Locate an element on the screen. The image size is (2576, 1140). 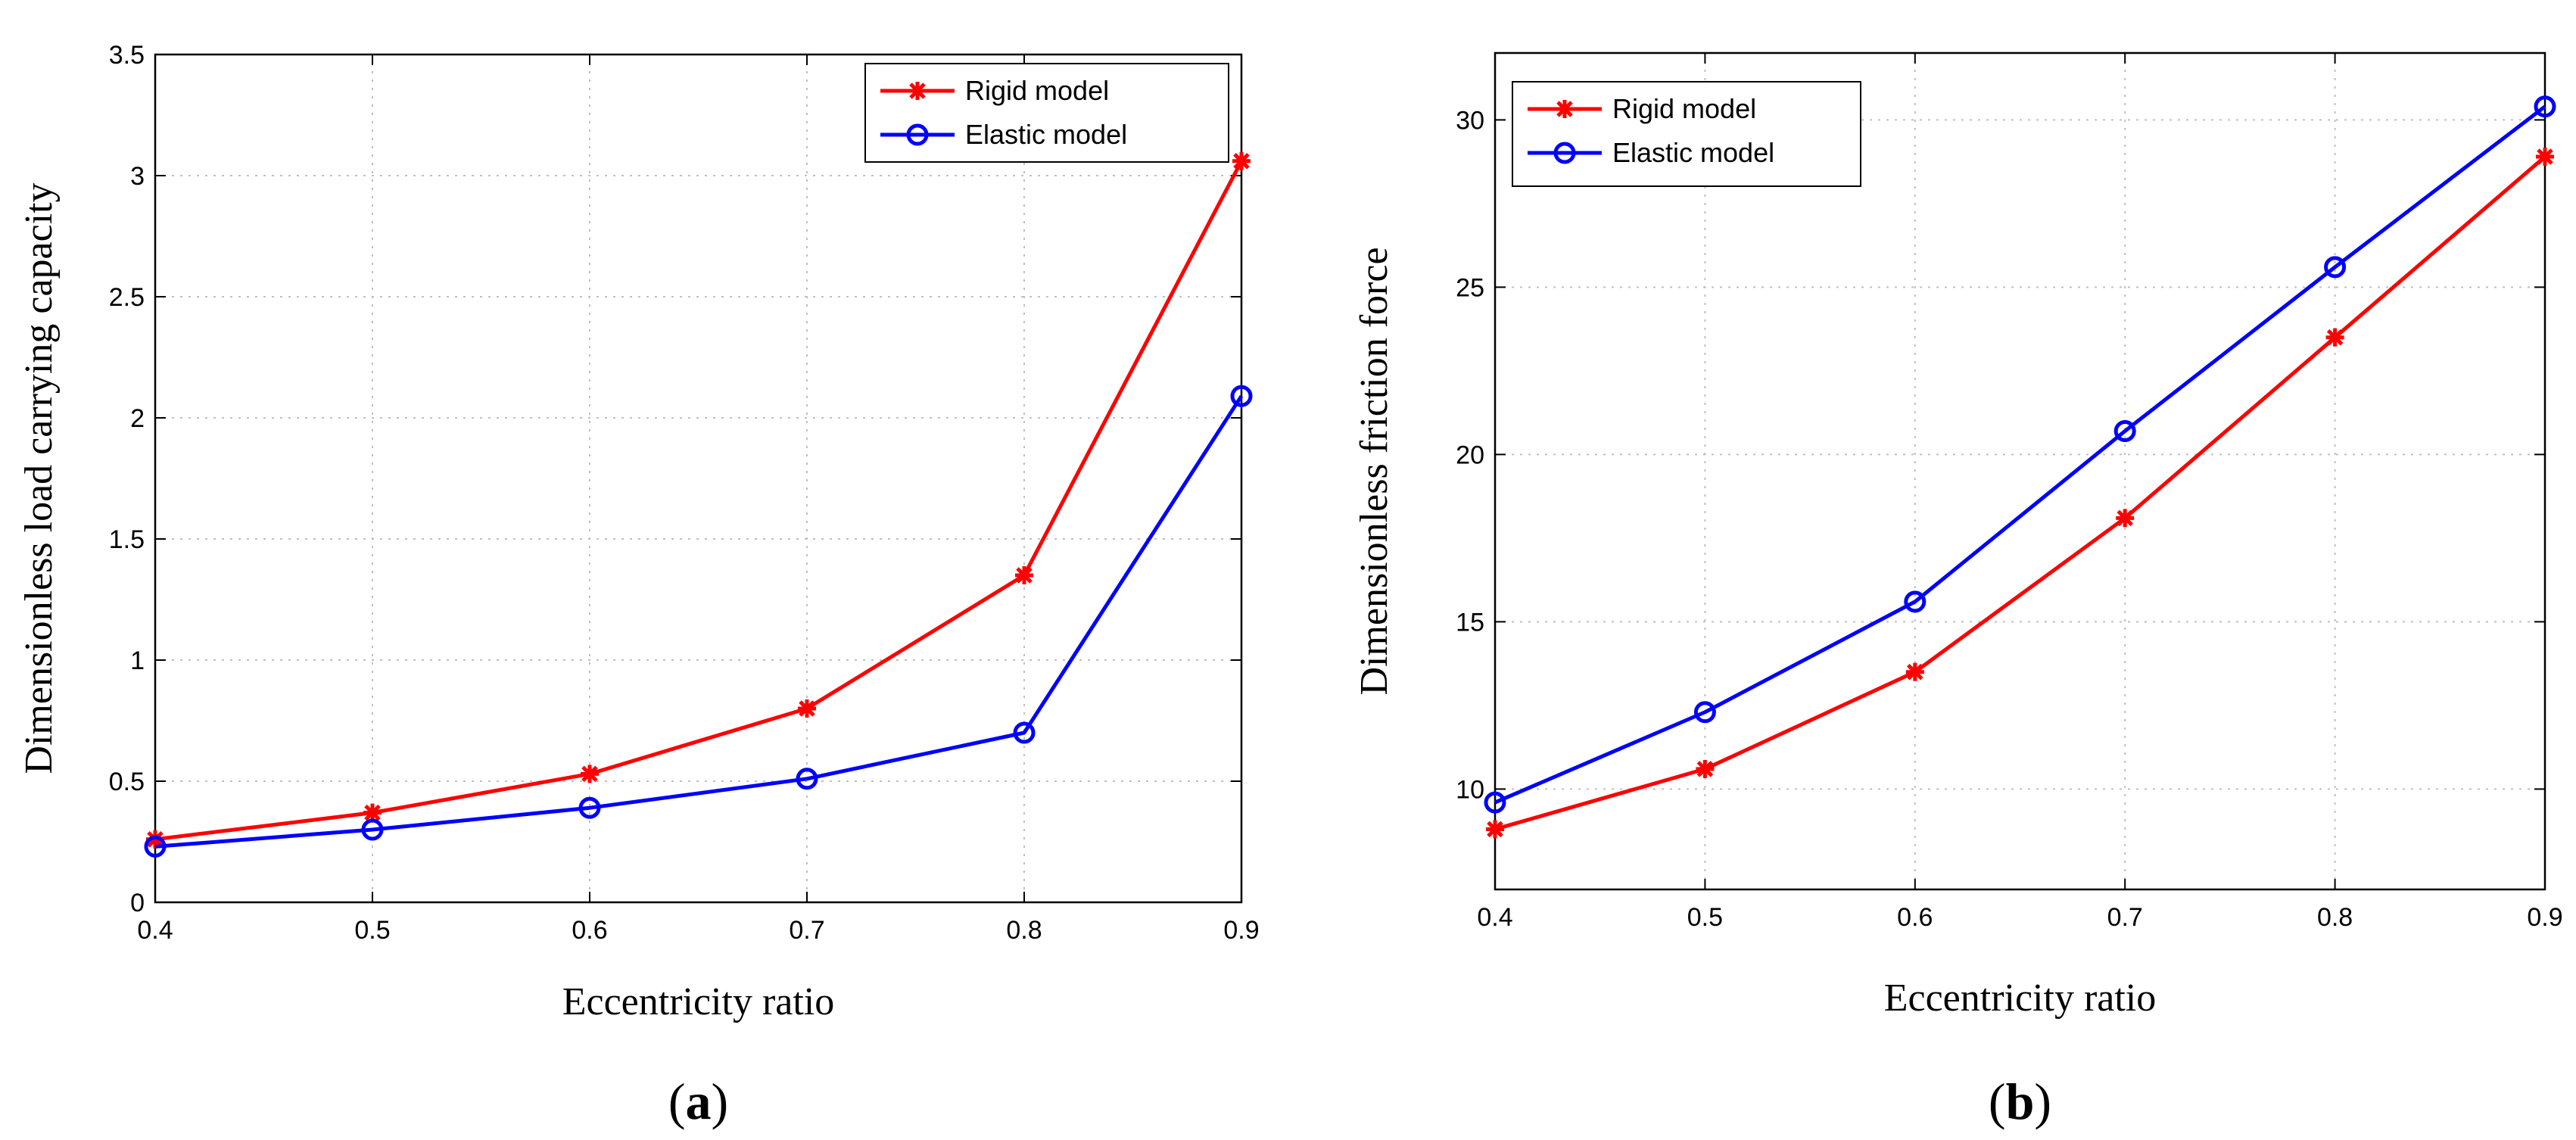
y-tick-label: 25 is located at coordinates (1470, 287).